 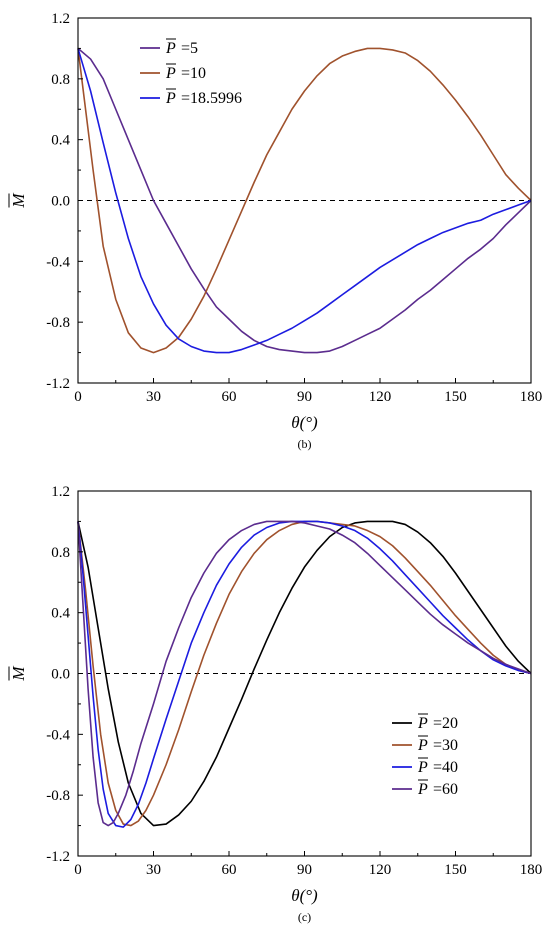 What do you see at coordinates (189, 48) in the screenshot?
I see `legend-value: =5` at bounding box center [189, 48].